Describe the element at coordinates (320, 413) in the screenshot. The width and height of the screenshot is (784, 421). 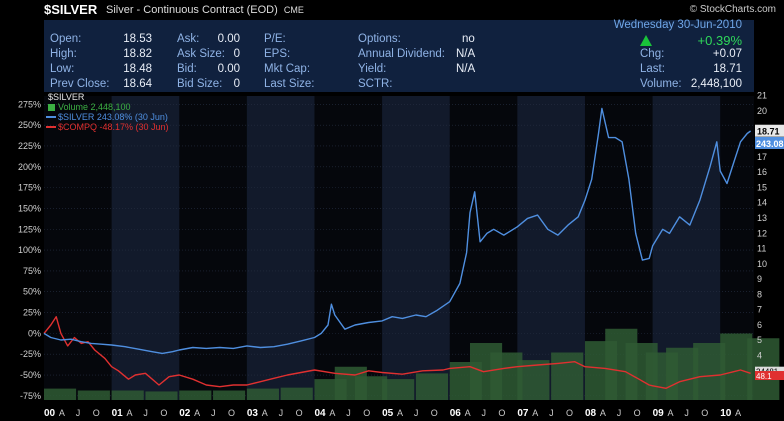
I see `x-tick-label: 04` at that location.